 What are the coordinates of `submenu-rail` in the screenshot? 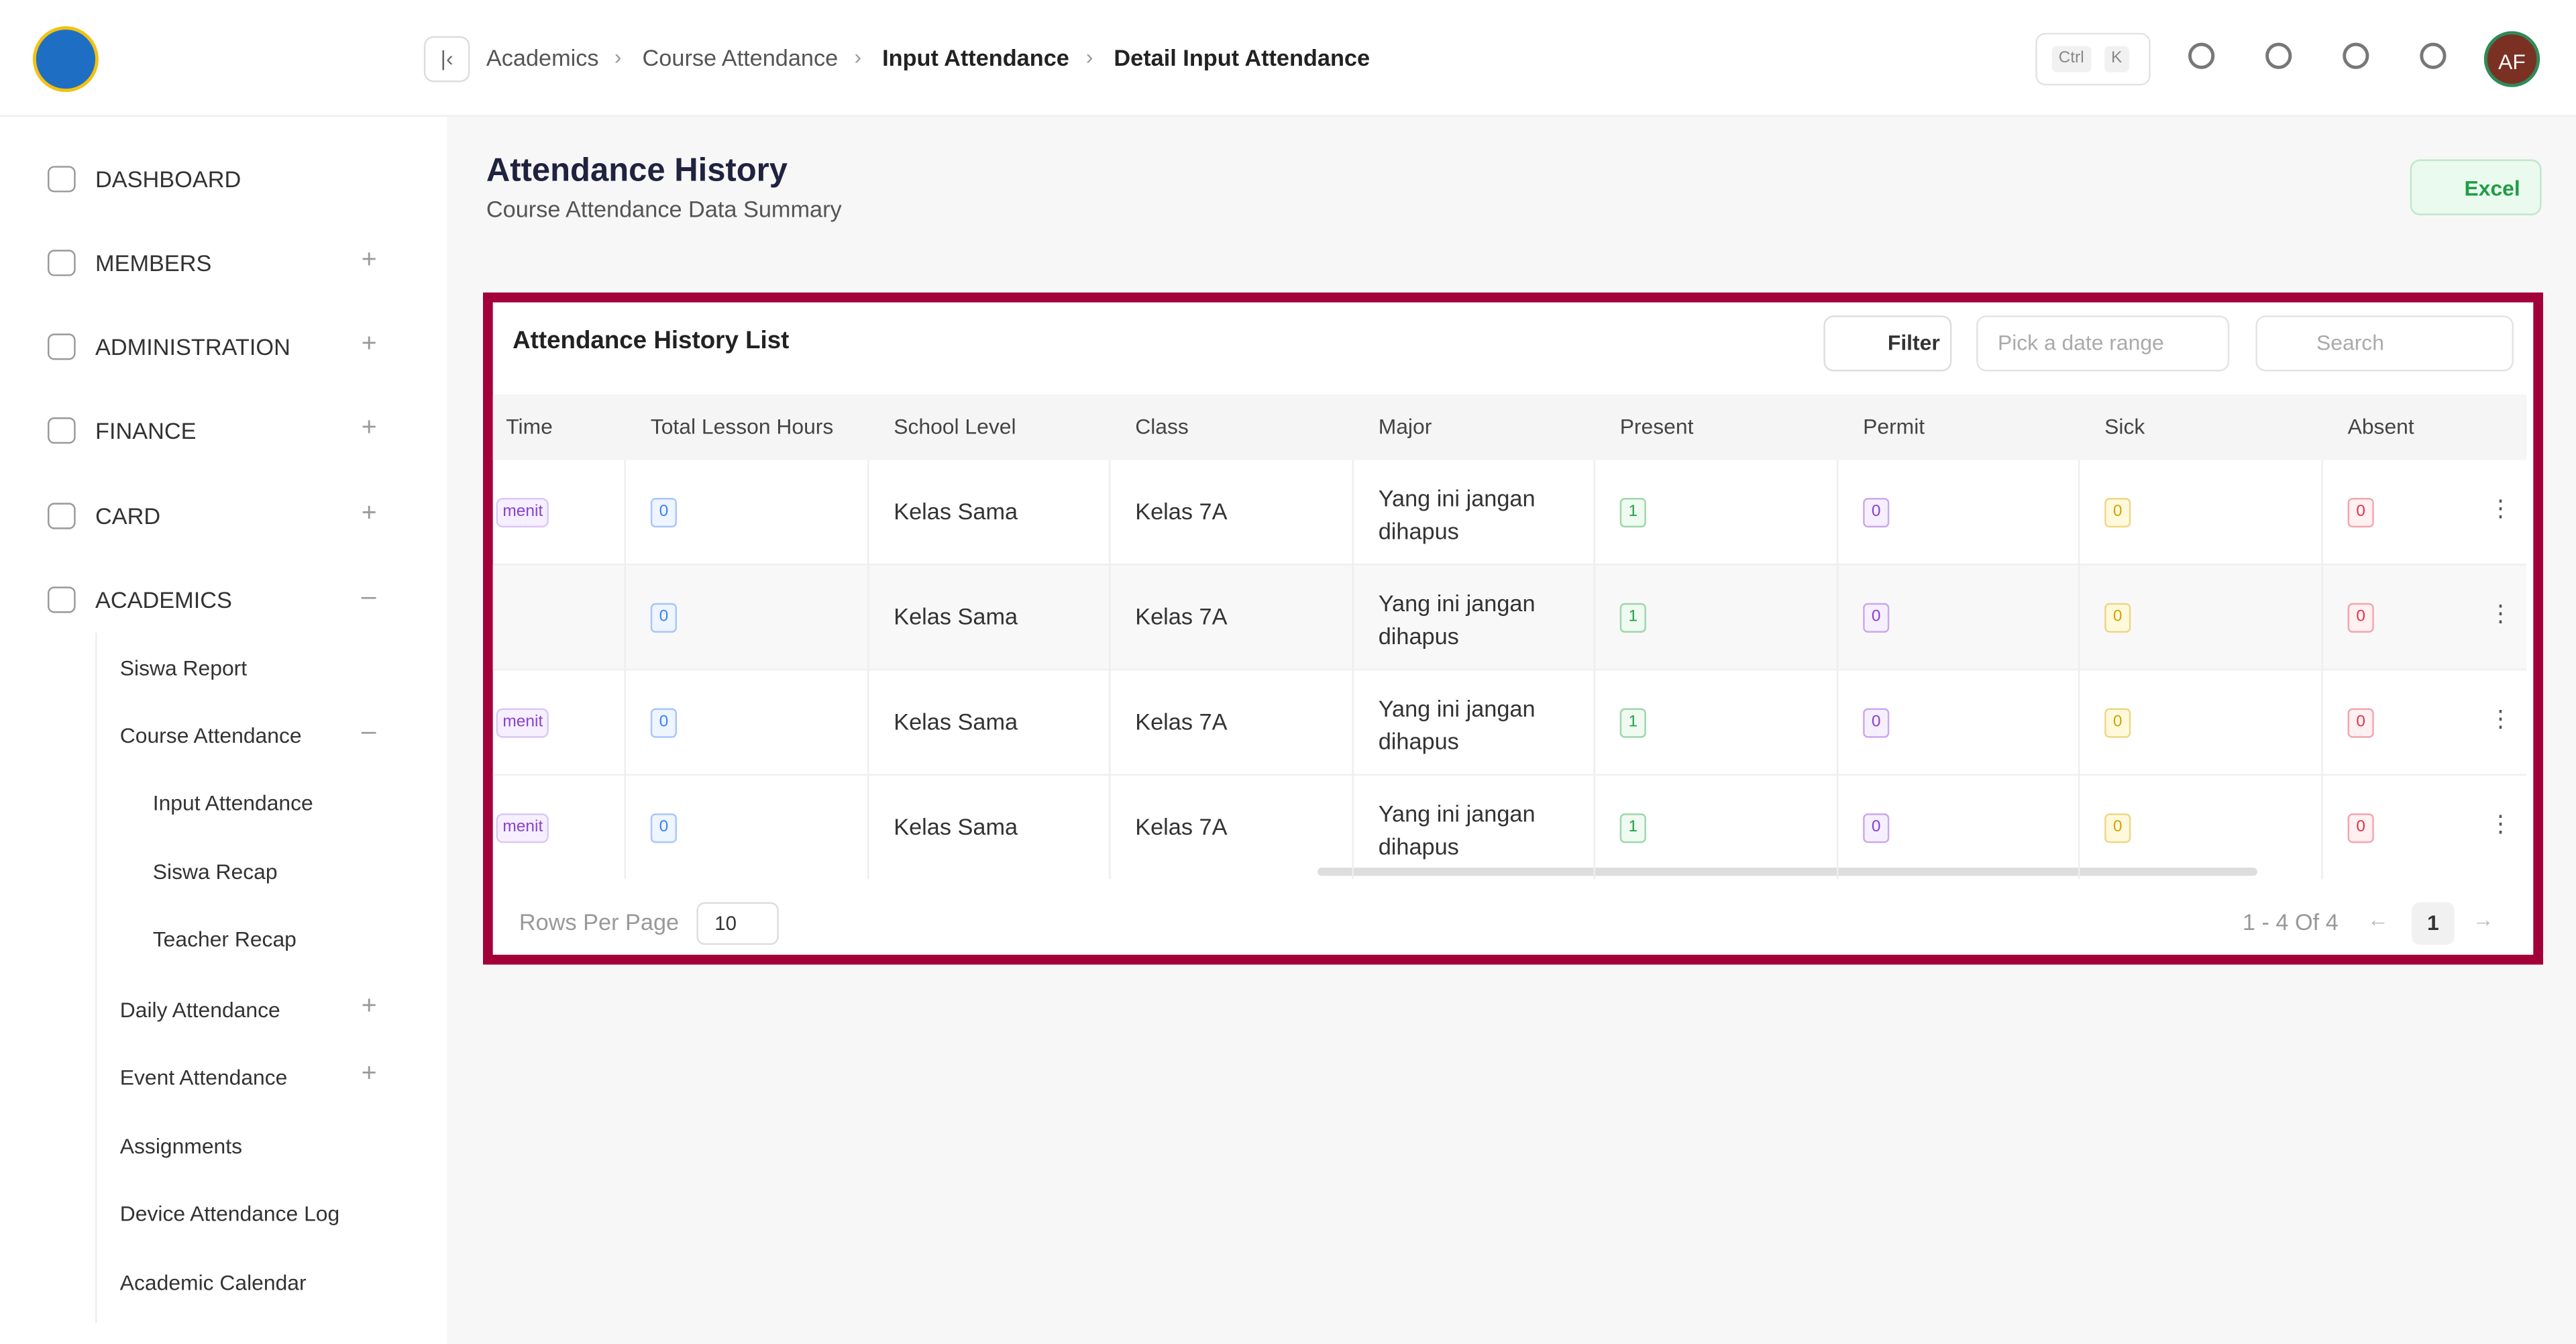 It's located at (96, 977).